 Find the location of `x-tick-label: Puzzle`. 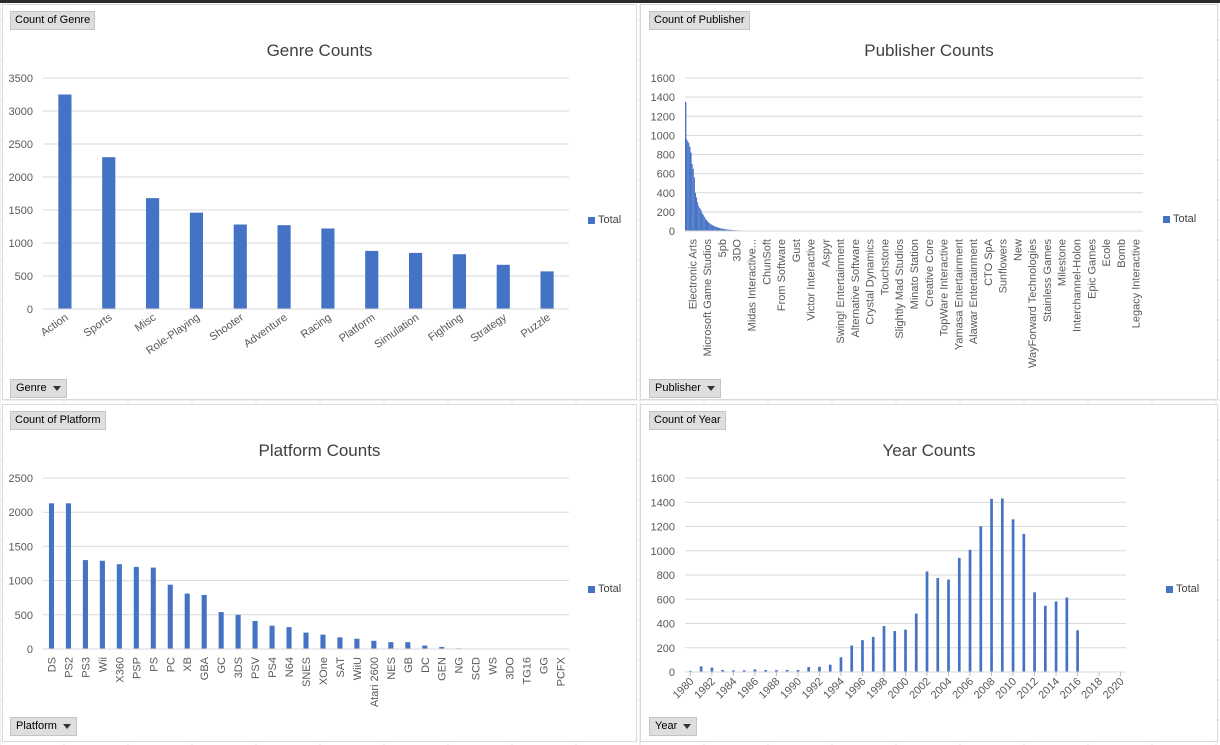

x-tick-label: Puzzle is located at coordinates (536, 326).